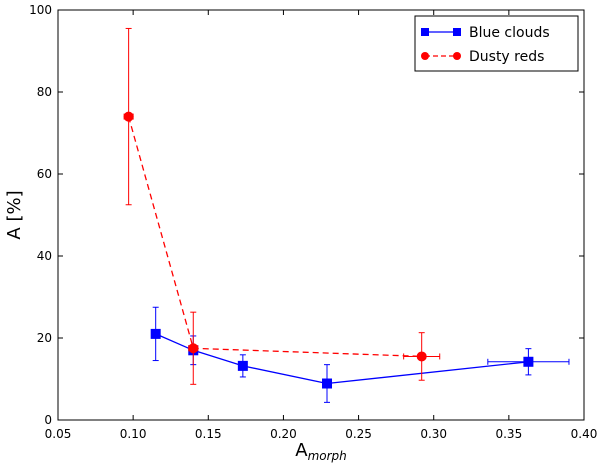  Describe the element at coordinates (584, 434) in the screenshot. I see `x-tick-label: 0.40` at that location.